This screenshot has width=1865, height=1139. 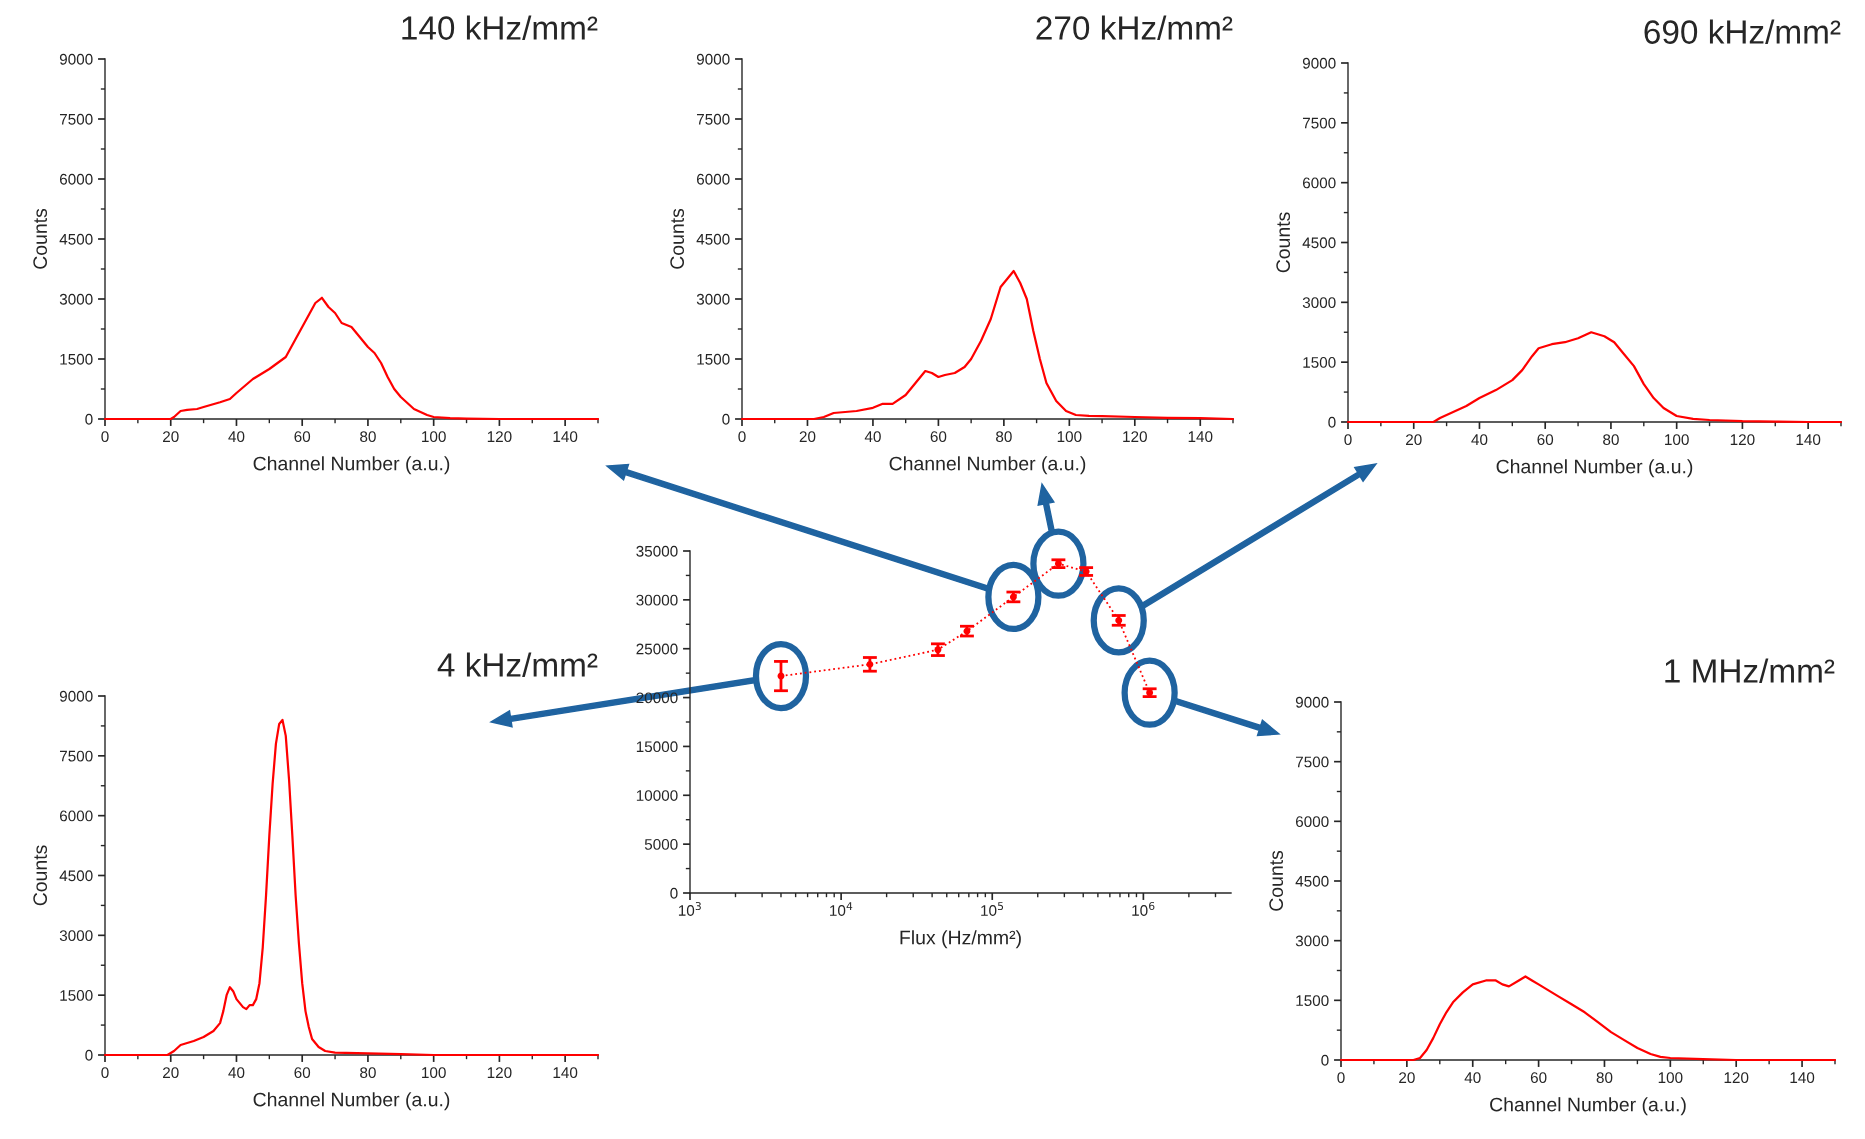 I want to click on y-tick-label: 10000, so click(x=657, y=795).